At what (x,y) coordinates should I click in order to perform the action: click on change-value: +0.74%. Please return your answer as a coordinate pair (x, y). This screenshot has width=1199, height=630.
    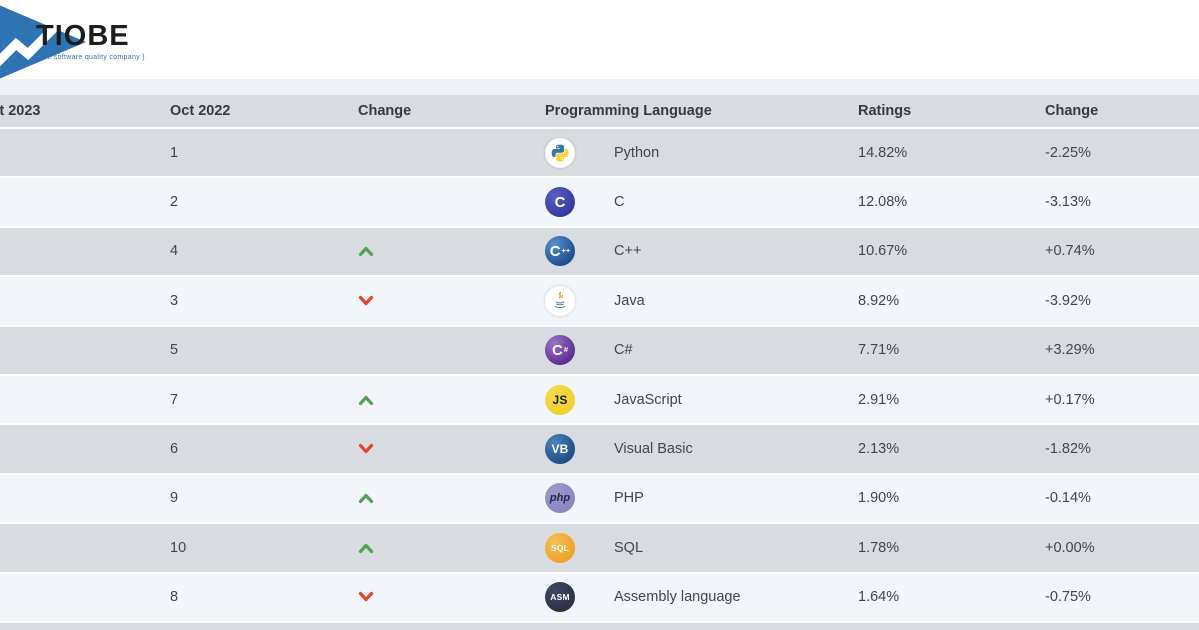
    Looking at the image, I should click on (1070, 251).